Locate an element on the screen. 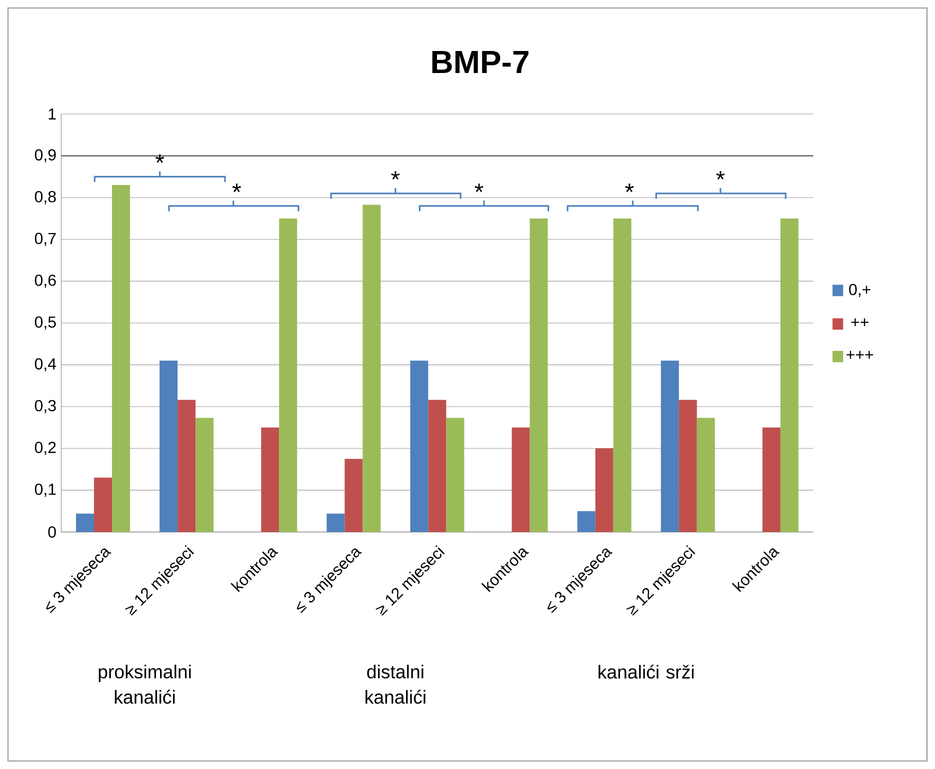  y-tick-label: 0,9 is located at coordinates (45, 155).